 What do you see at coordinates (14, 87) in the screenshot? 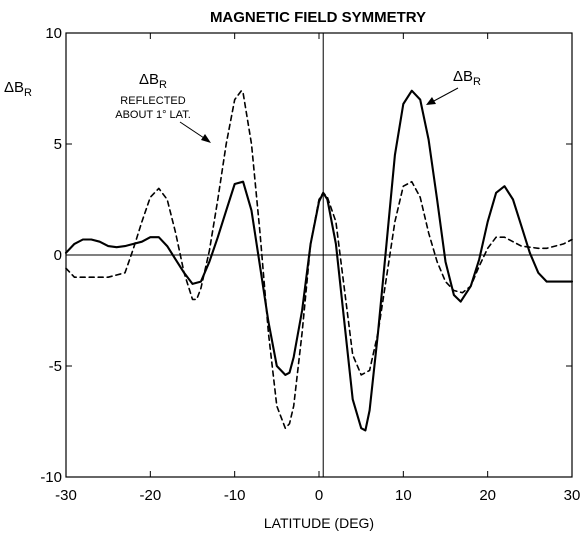
I see `y-axis-label-main: ΔB` at bounding box center [14, 87].